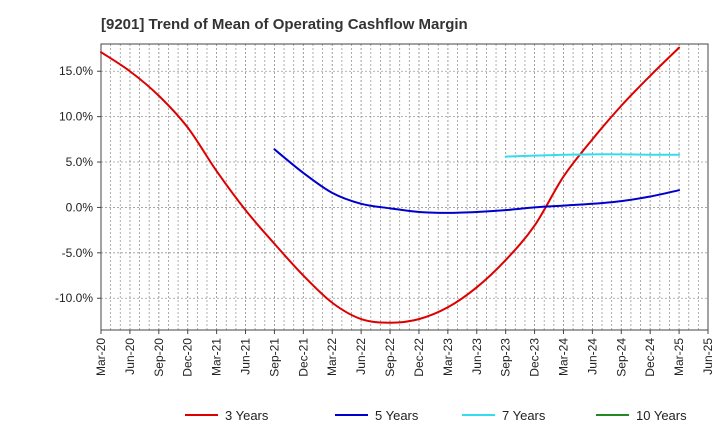 The width and height of the screenshot is (720, 440). I want to click on x-tick-label: Sep-21, so click(274, 357).